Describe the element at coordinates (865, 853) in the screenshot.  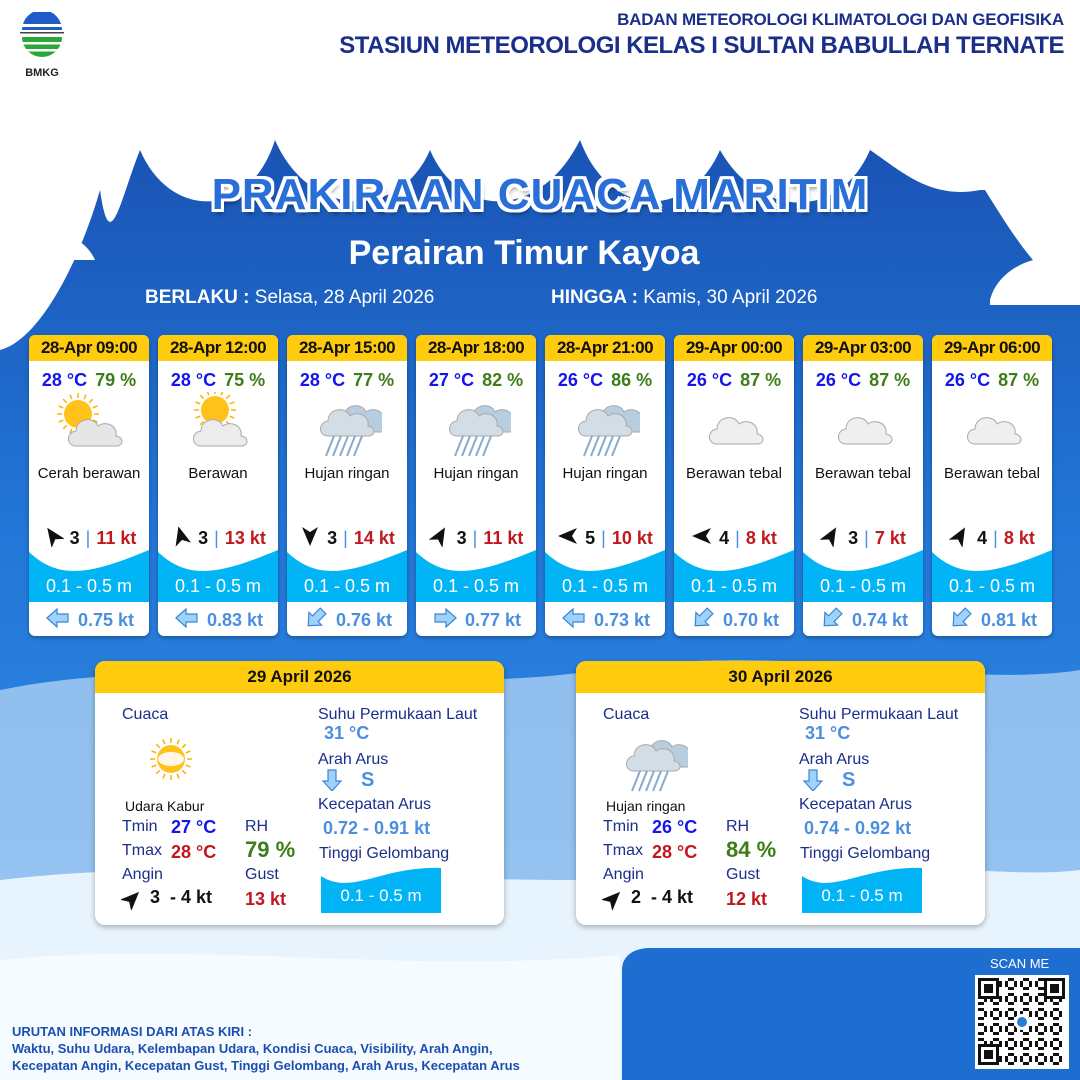
I see `wave-height-label: Tinggi Gelombang` at that location.